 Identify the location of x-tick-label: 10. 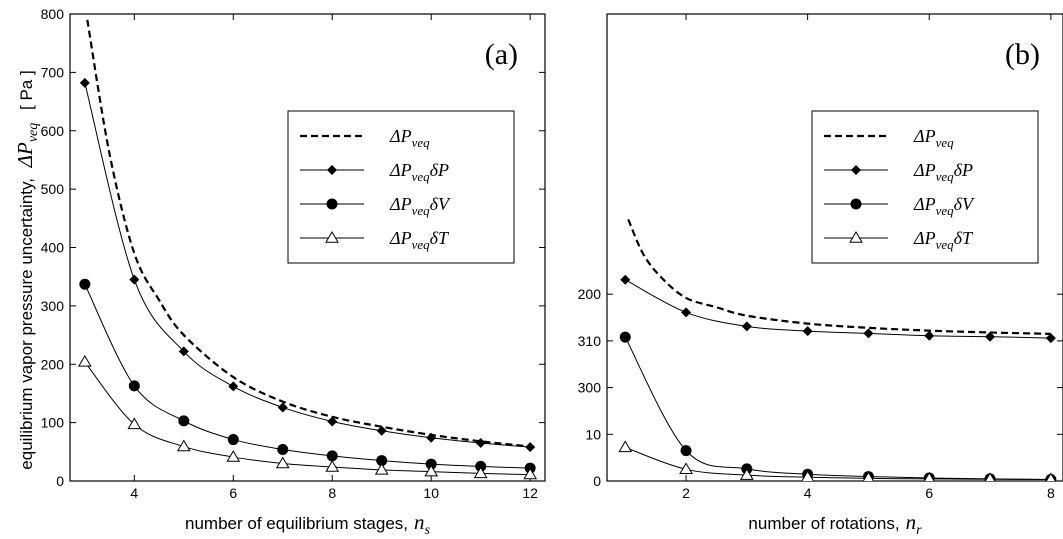
(431, 493).